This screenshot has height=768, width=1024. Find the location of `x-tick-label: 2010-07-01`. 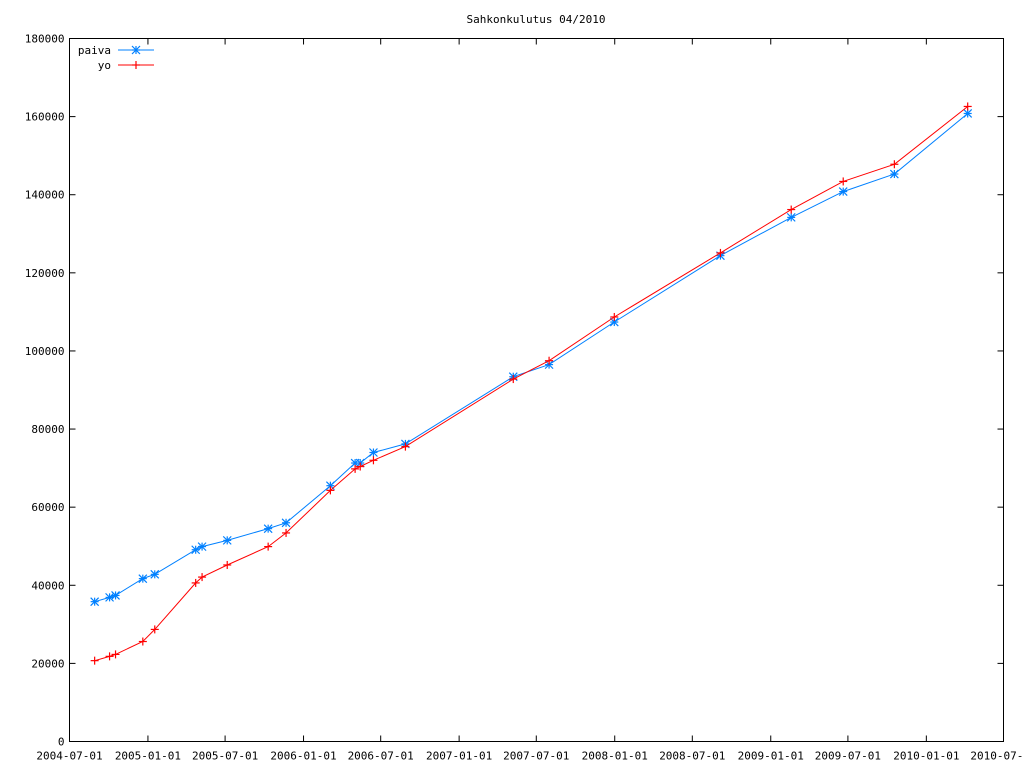

x-tick-label: 2010-07-01 is located at coordinates (997, 756).